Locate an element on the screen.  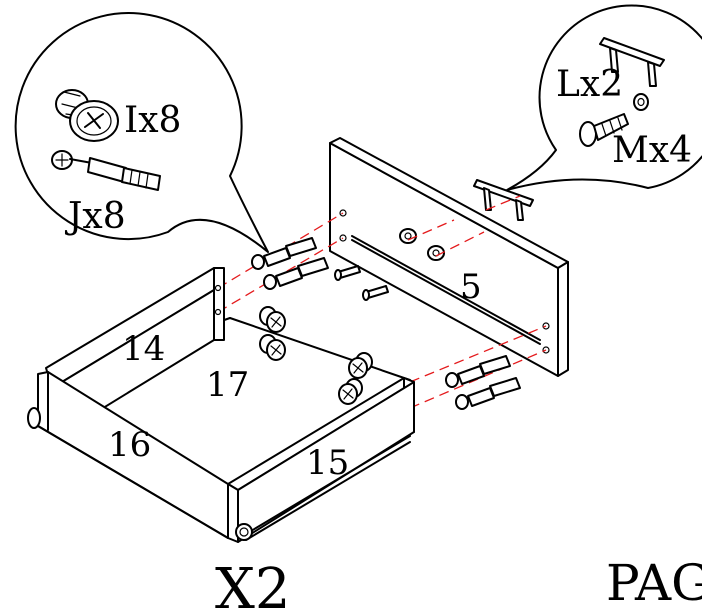
cam-locks-installed is located at coordinates (316, 355).